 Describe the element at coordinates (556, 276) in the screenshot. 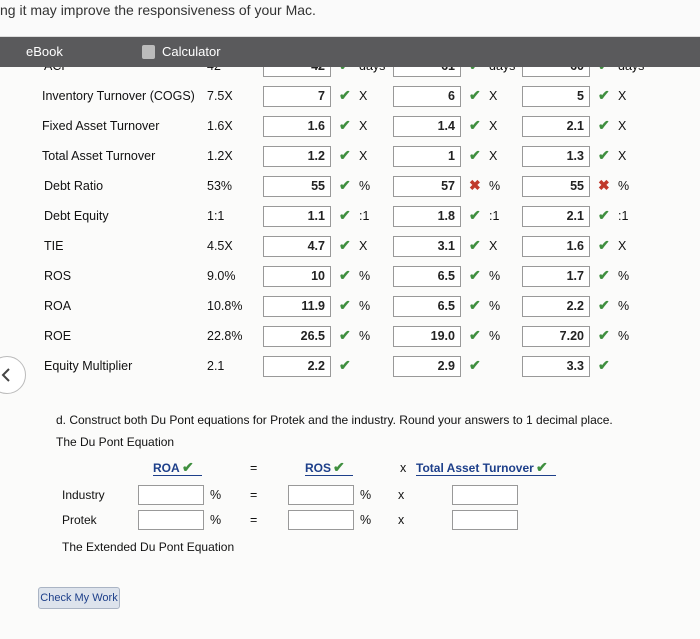

I see `answer-box: 1.7` at that location.